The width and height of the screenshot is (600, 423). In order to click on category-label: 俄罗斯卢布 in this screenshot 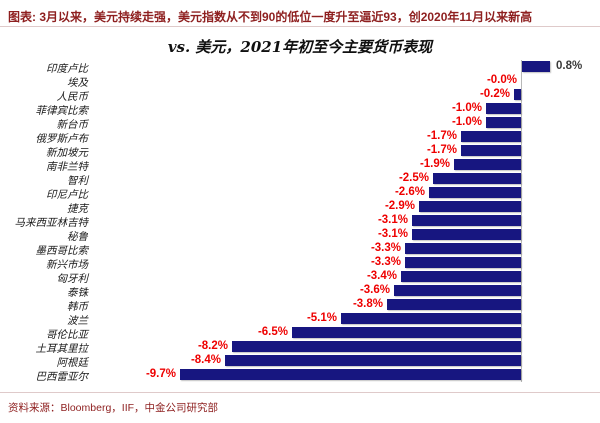, I will do `click(62, 139)`.